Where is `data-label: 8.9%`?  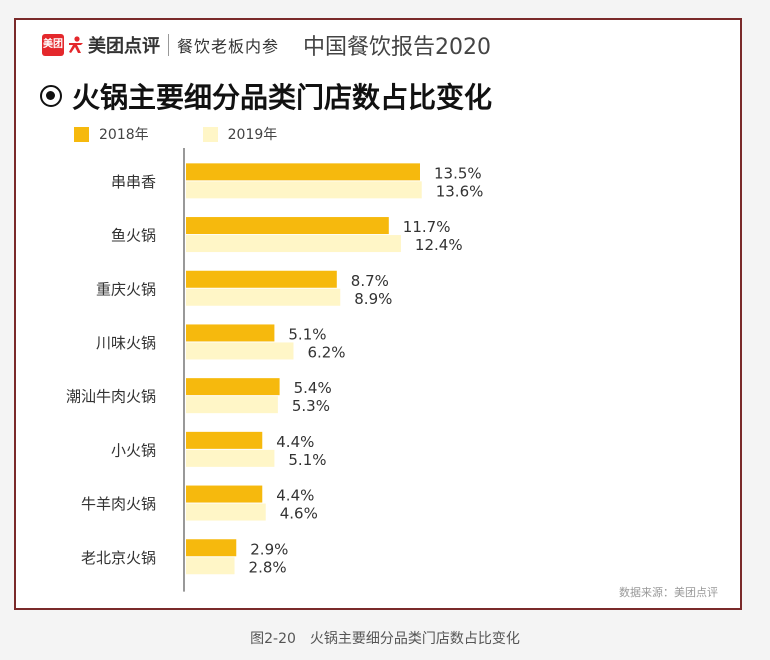
data-label: 8.9% is located at coordinates (373, 299).